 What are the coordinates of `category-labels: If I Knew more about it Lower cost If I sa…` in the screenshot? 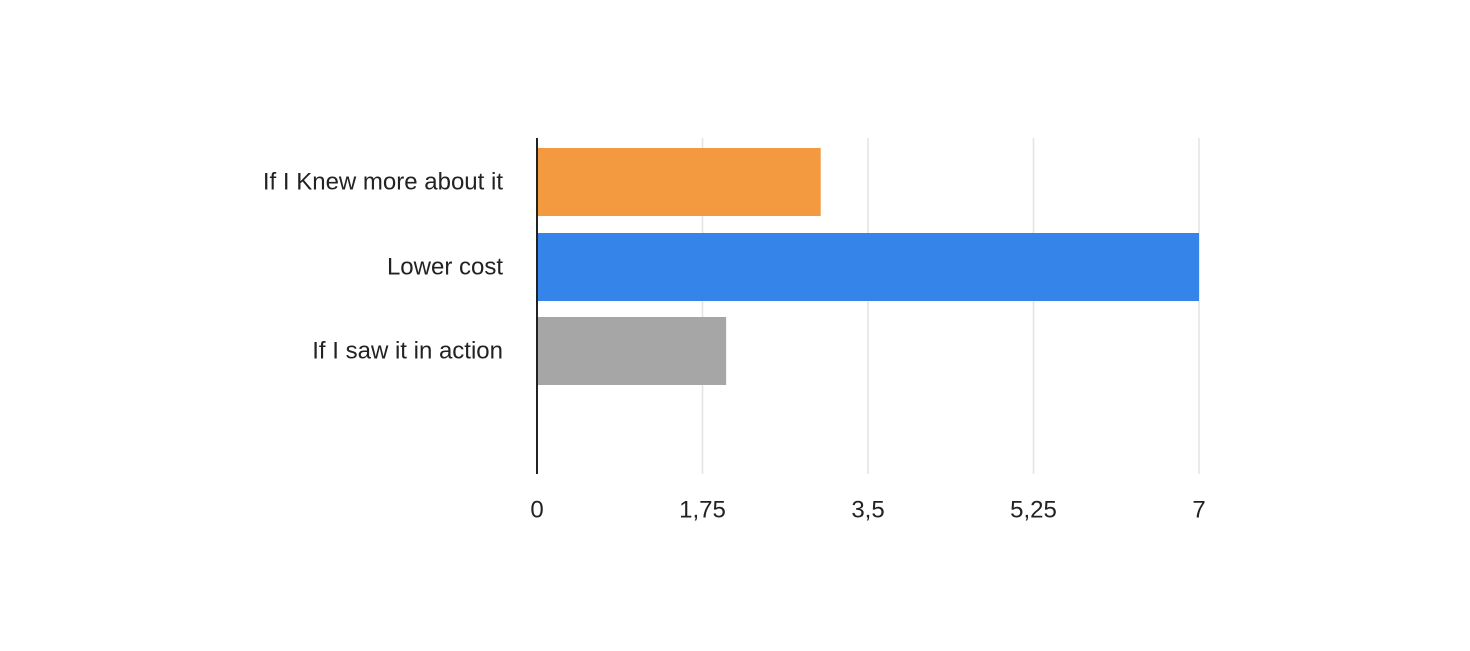 It's located at (383, 267).